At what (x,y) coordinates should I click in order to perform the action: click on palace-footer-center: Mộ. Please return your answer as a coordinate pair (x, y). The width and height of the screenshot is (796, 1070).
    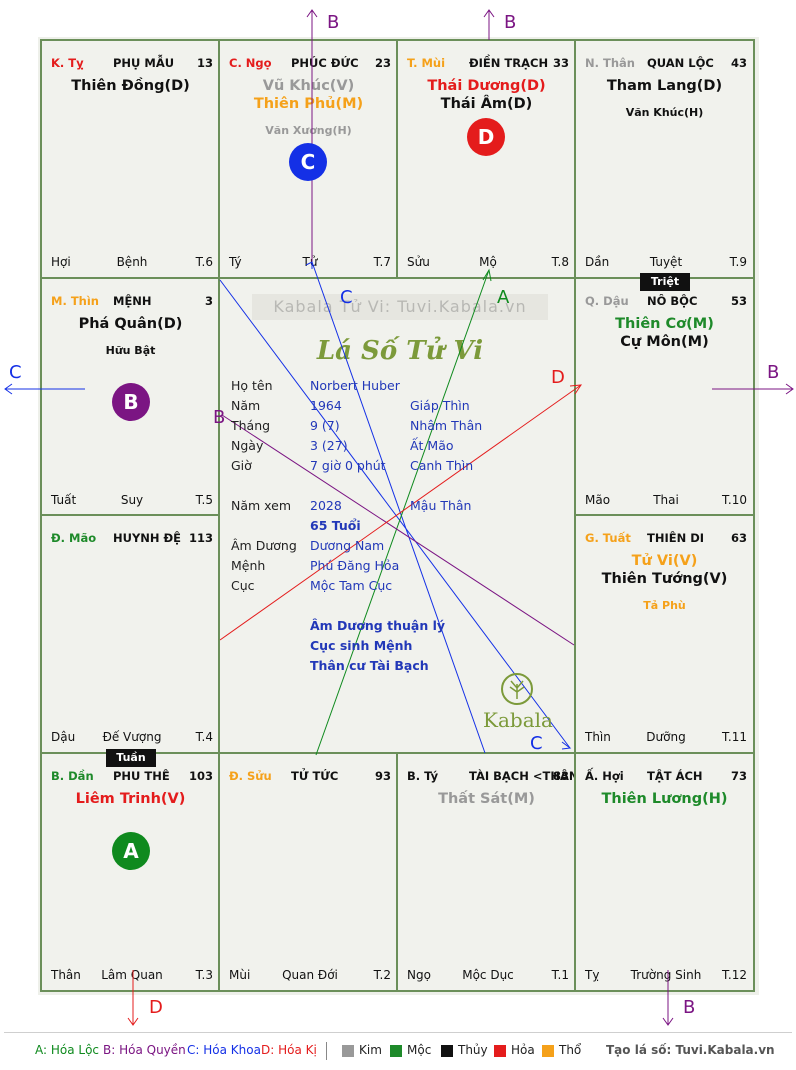
    Looking at the image, I should click on (488, 262).